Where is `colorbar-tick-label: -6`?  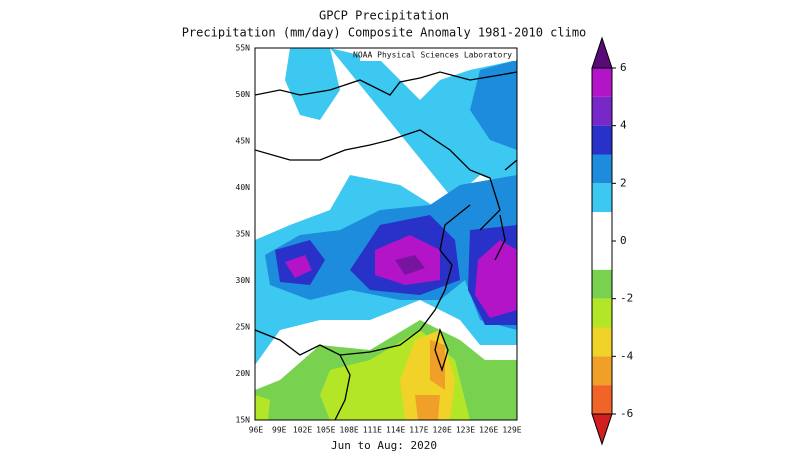
colorbar-tick-label: -6 is located at coordinates (626, 413).